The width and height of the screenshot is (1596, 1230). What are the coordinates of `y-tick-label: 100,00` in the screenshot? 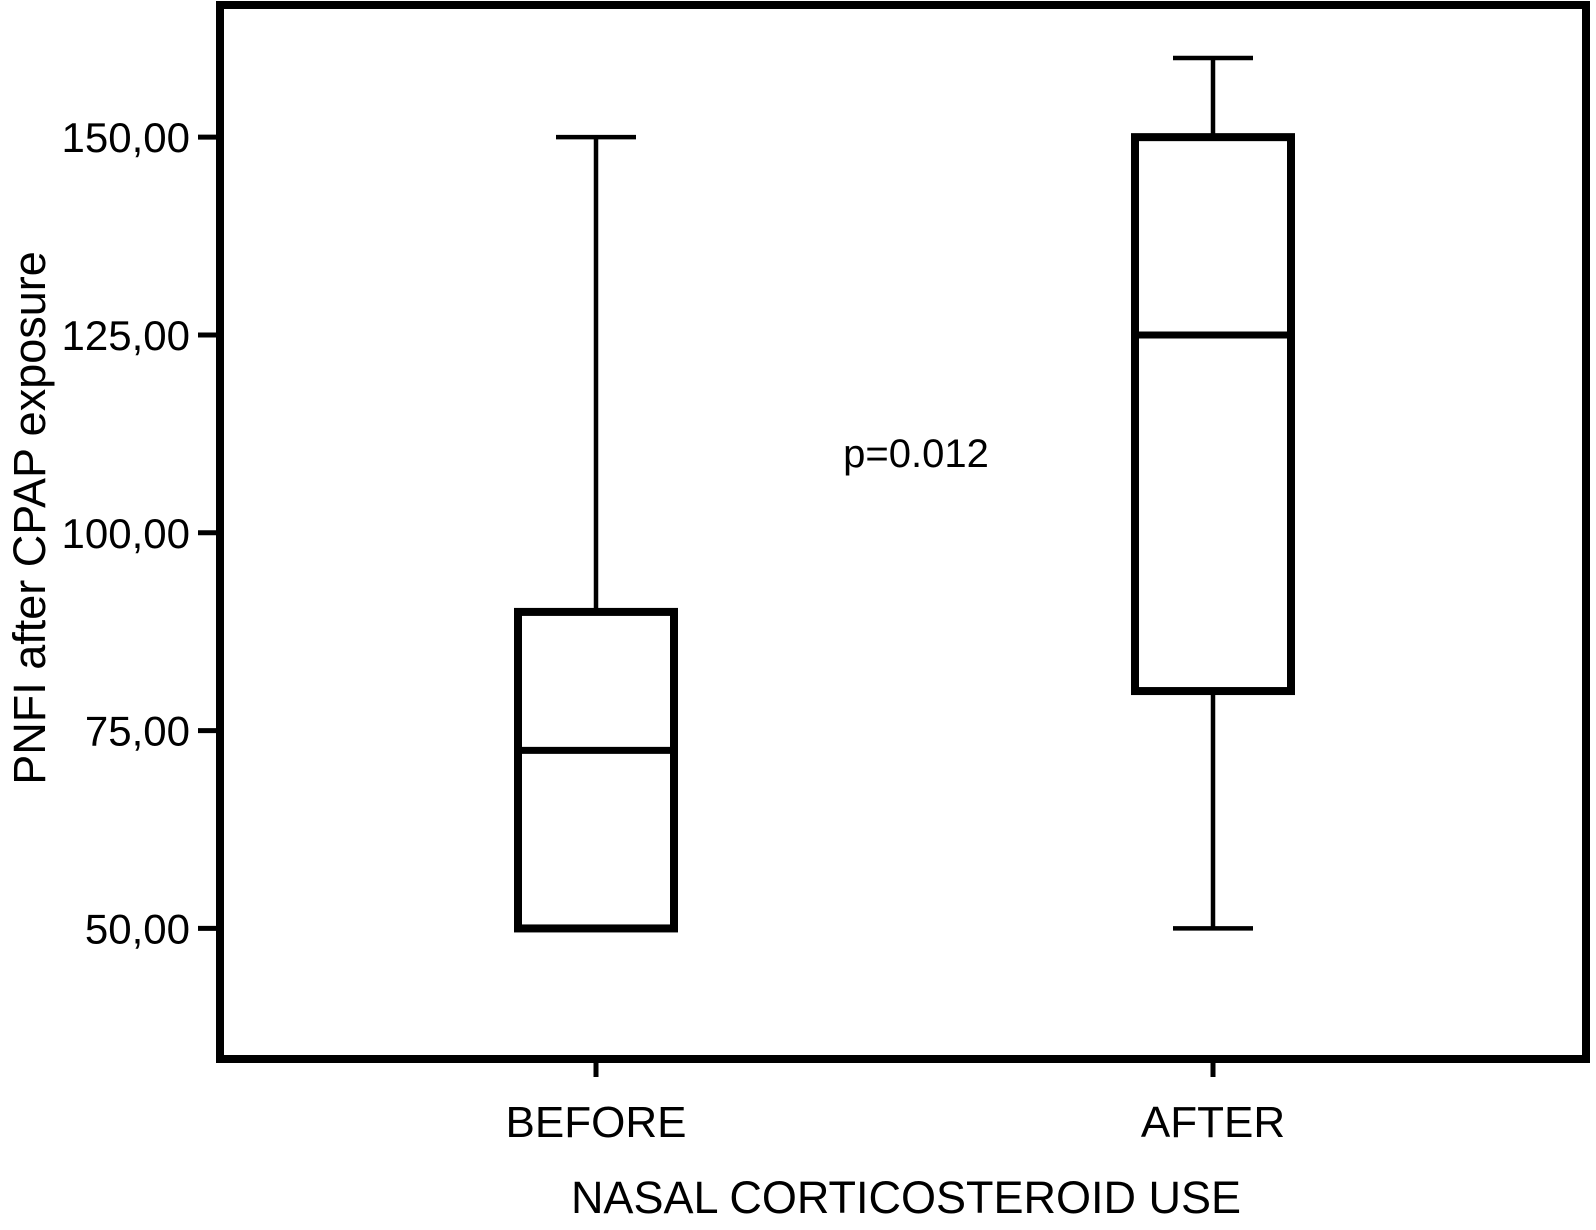 It's located at (126, 533).